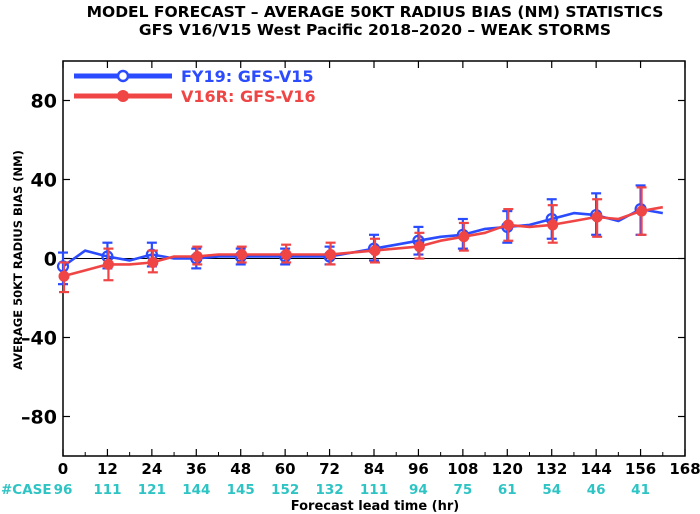  I want to click on x-tick-label: 48, so click(240, 469).